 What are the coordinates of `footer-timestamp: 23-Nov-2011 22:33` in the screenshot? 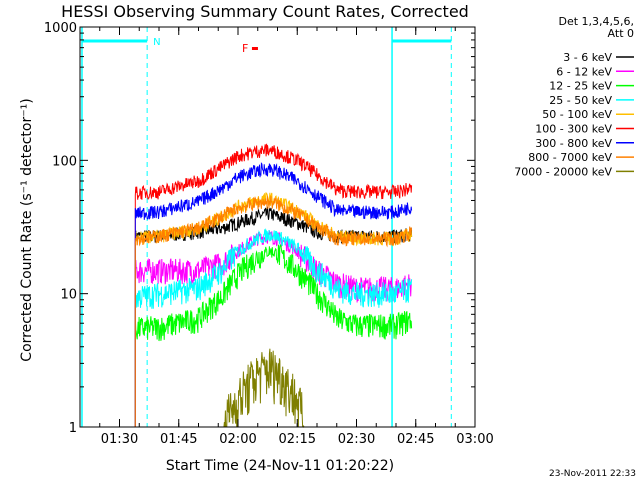 It's located at (592, 474).